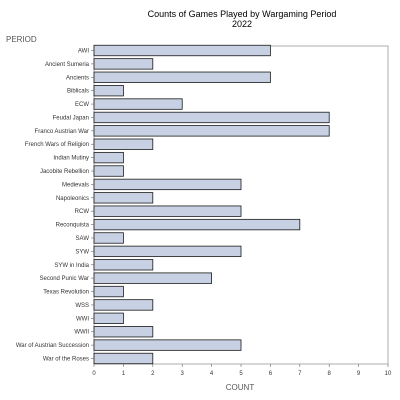 The image size is (400, 400). I want to click on bar-biblicals, so click(108, 91).